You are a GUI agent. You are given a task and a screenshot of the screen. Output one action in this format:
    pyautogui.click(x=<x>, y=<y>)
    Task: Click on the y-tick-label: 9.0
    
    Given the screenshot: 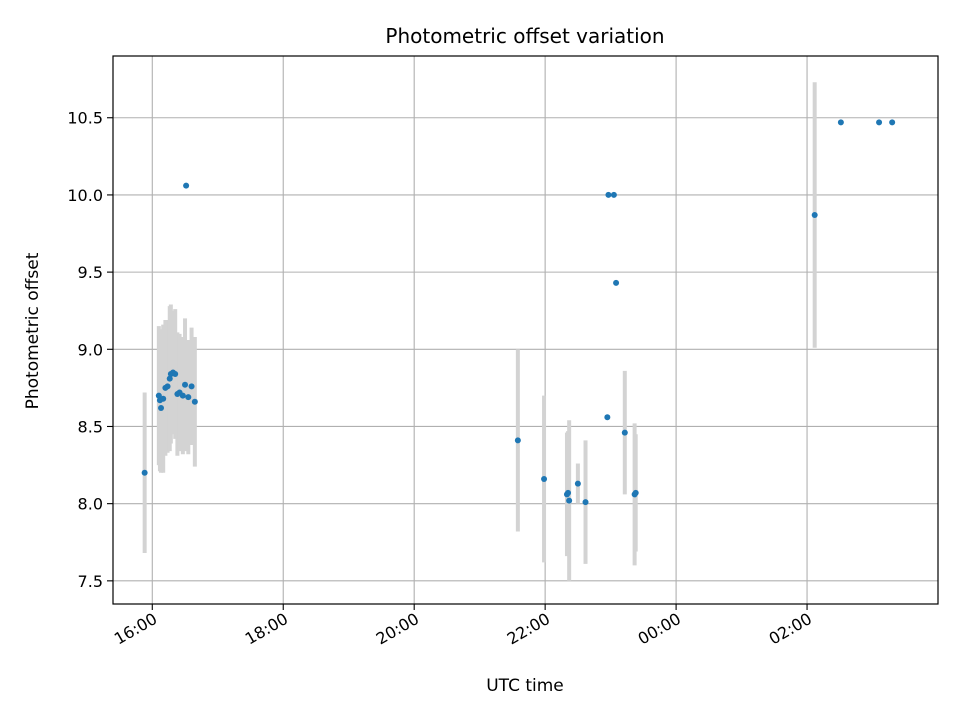 What is the action you would take?
    pyautogui.click(x=90, y=349)
    